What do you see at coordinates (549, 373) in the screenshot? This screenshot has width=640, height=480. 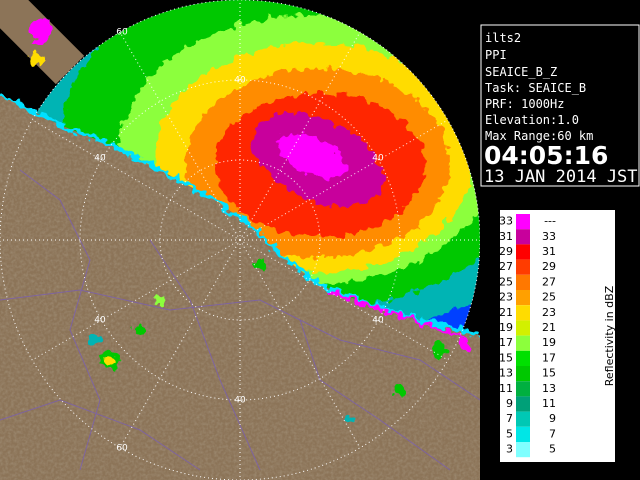 I see `legend-high: 15` at bounding box center [549, 373].